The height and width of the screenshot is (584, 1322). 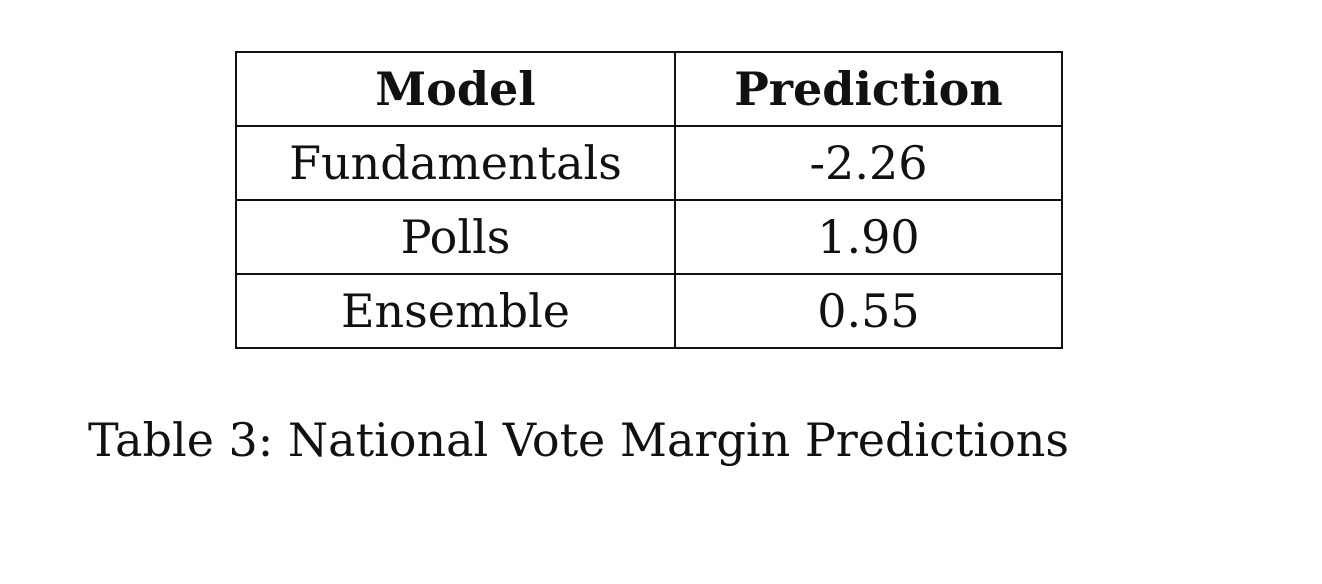 I want to click on table-row: Ensemble 0.55, so click(x=649, y=311).